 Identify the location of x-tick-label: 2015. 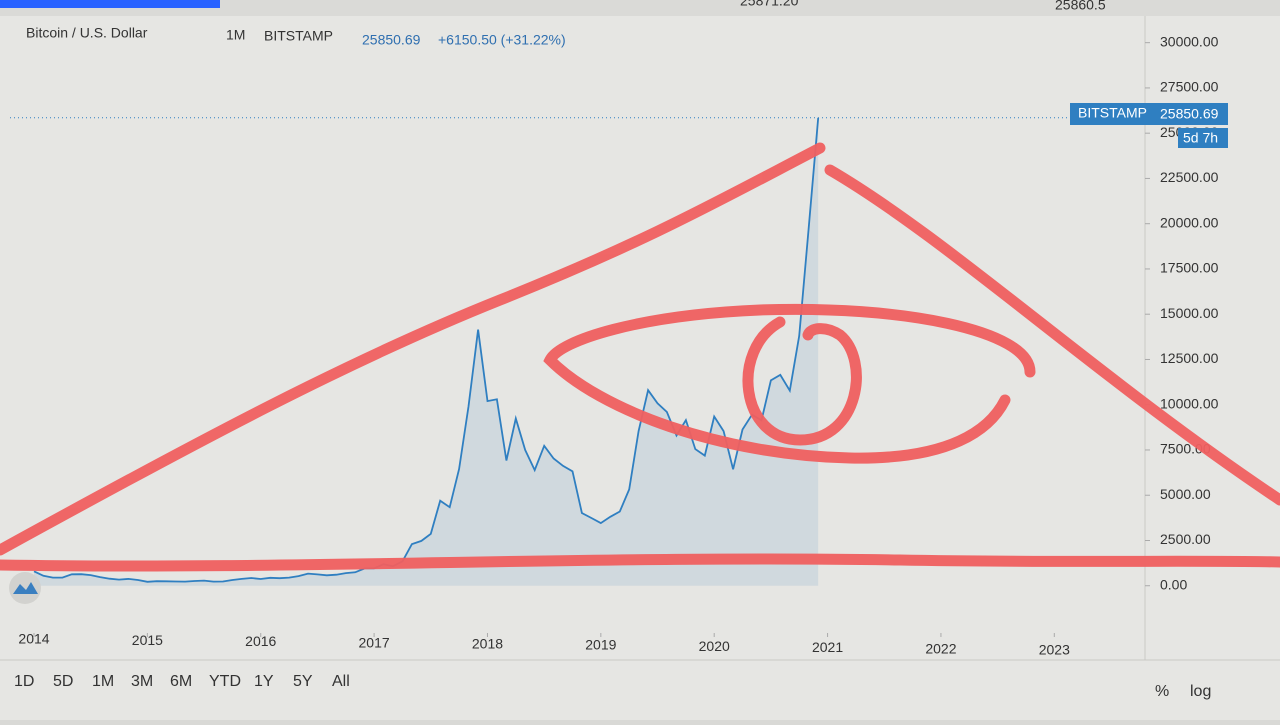
(147, 640).